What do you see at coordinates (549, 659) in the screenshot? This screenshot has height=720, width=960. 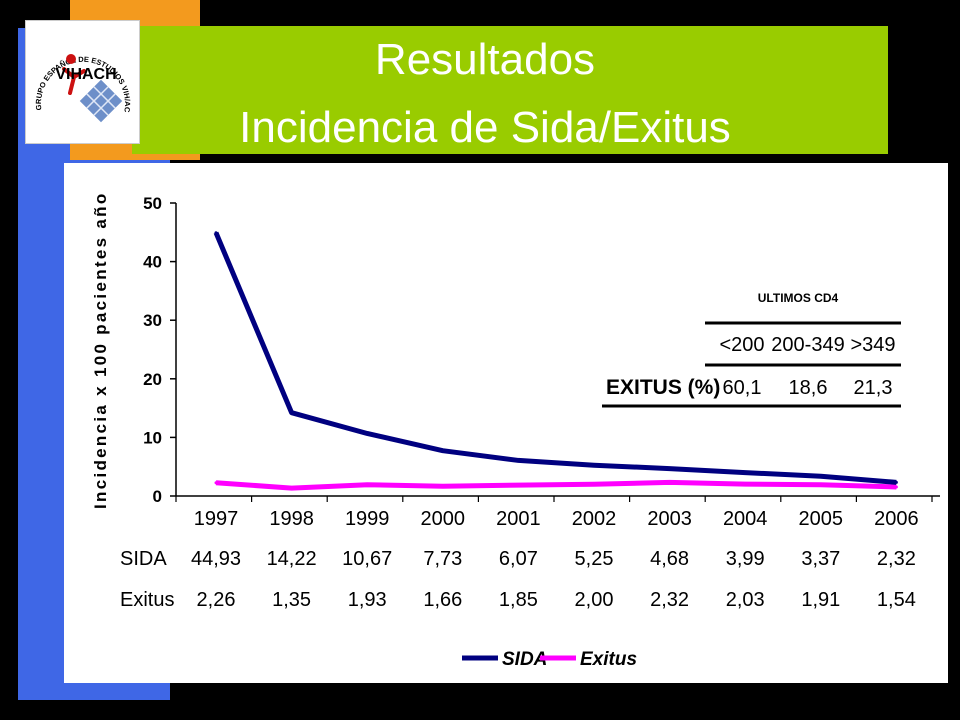 I see `chart-legend: SIDA Exitus` at bounding box center [549, 659].